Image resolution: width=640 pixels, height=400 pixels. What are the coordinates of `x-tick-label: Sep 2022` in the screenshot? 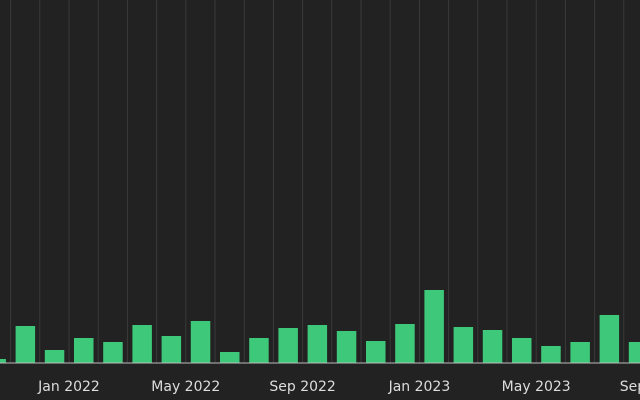 It's located at (302, 387).